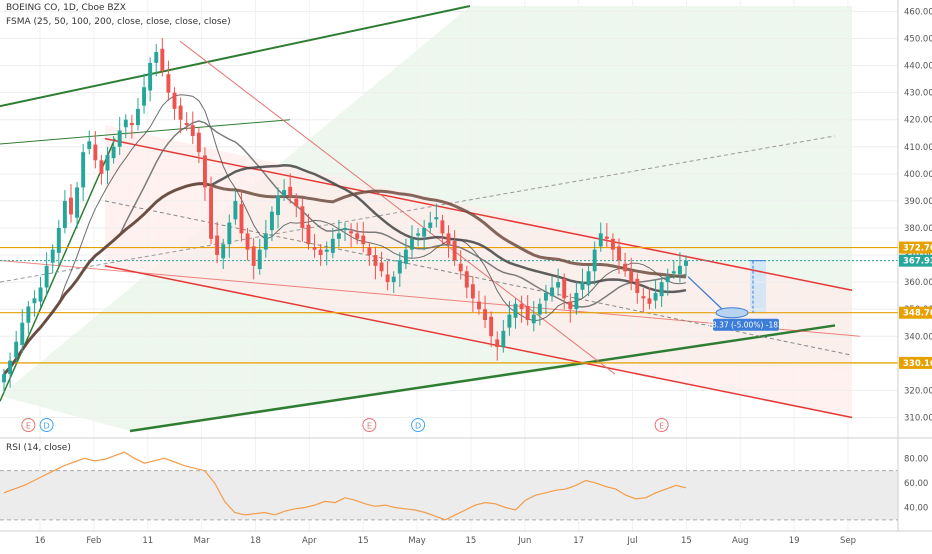 This screenshot has height=554, width=932. What do you see at coordinates (758, 286) in the screenshot?
I see `measure-box` at bounding box center [758, 286].